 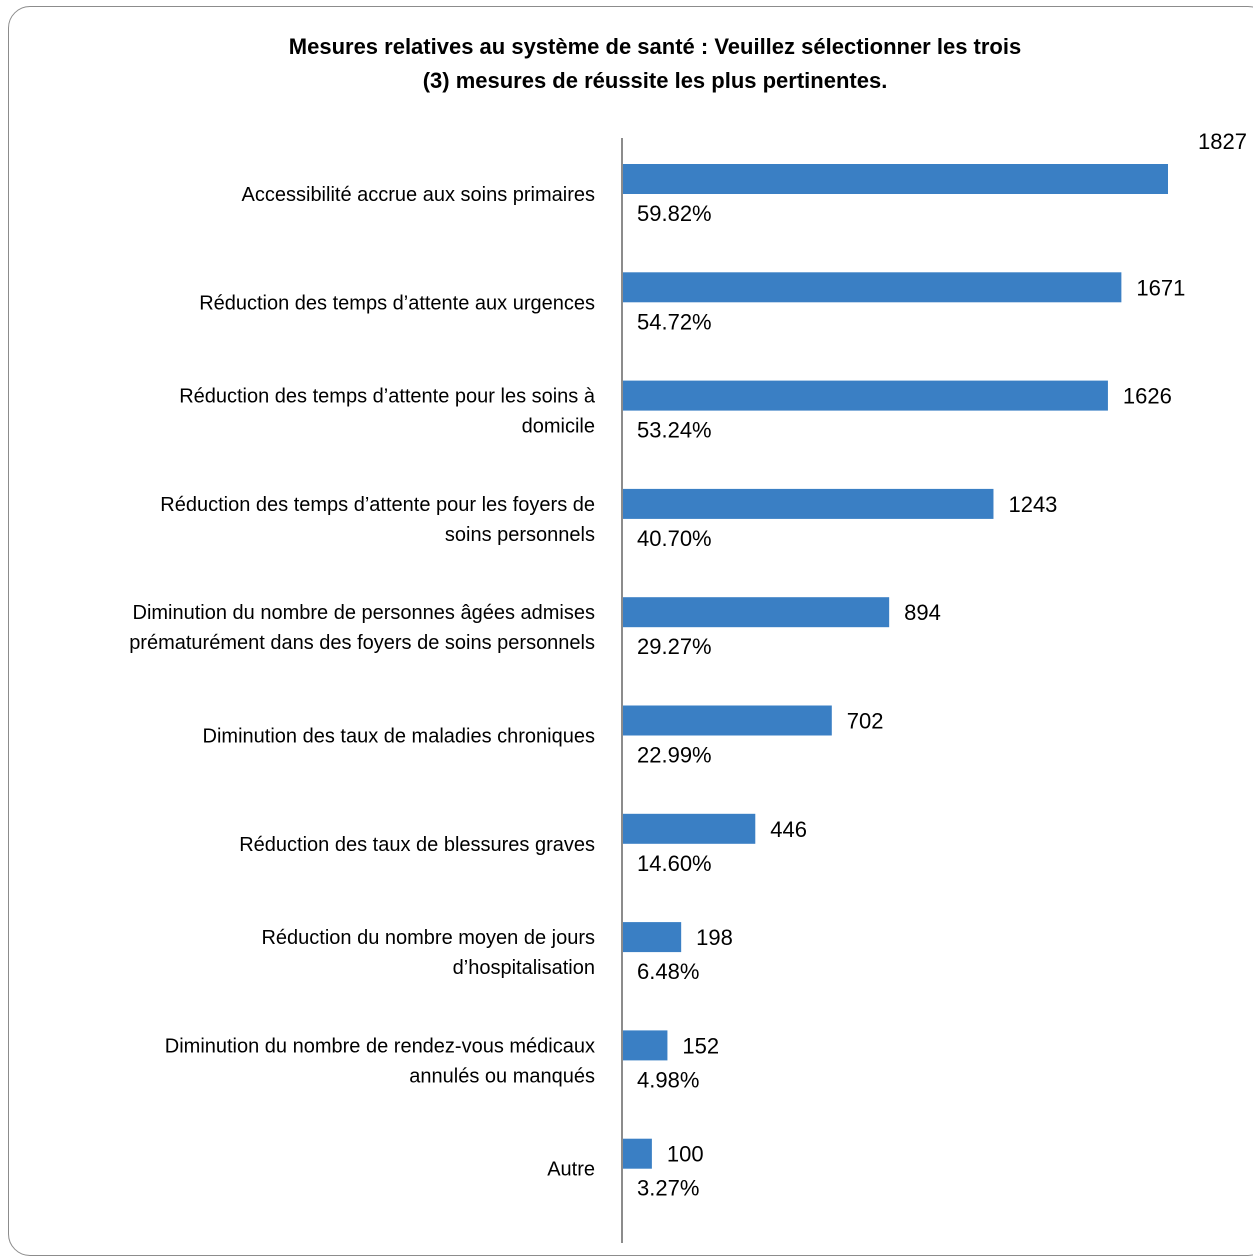 I want to click on percentage-label: 6.48%, so click(x=668, y=971).